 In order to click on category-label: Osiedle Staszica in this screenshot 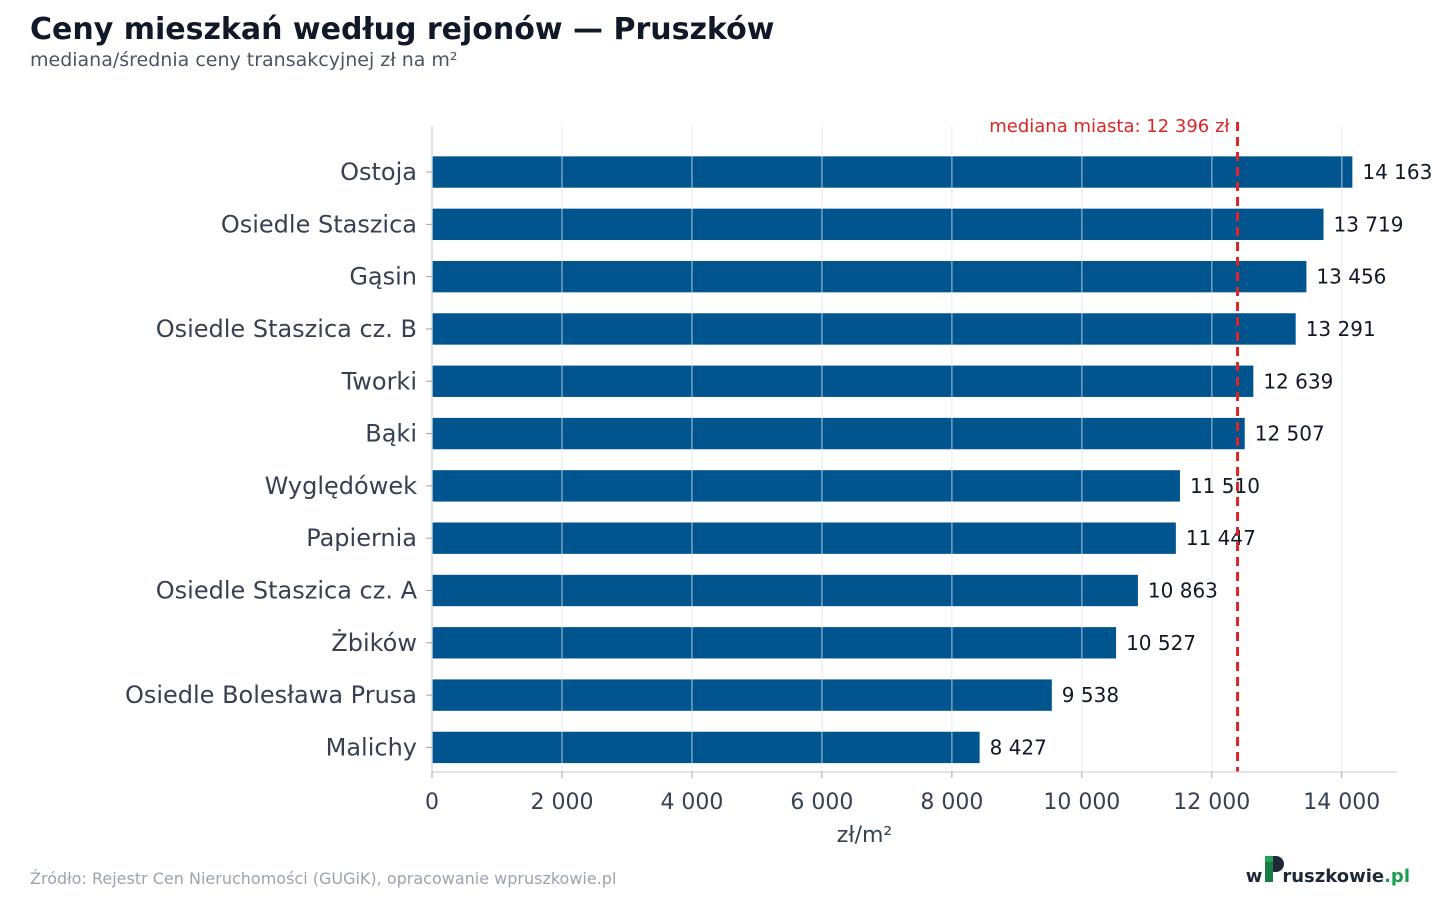, I will do `click(319, 224)`.